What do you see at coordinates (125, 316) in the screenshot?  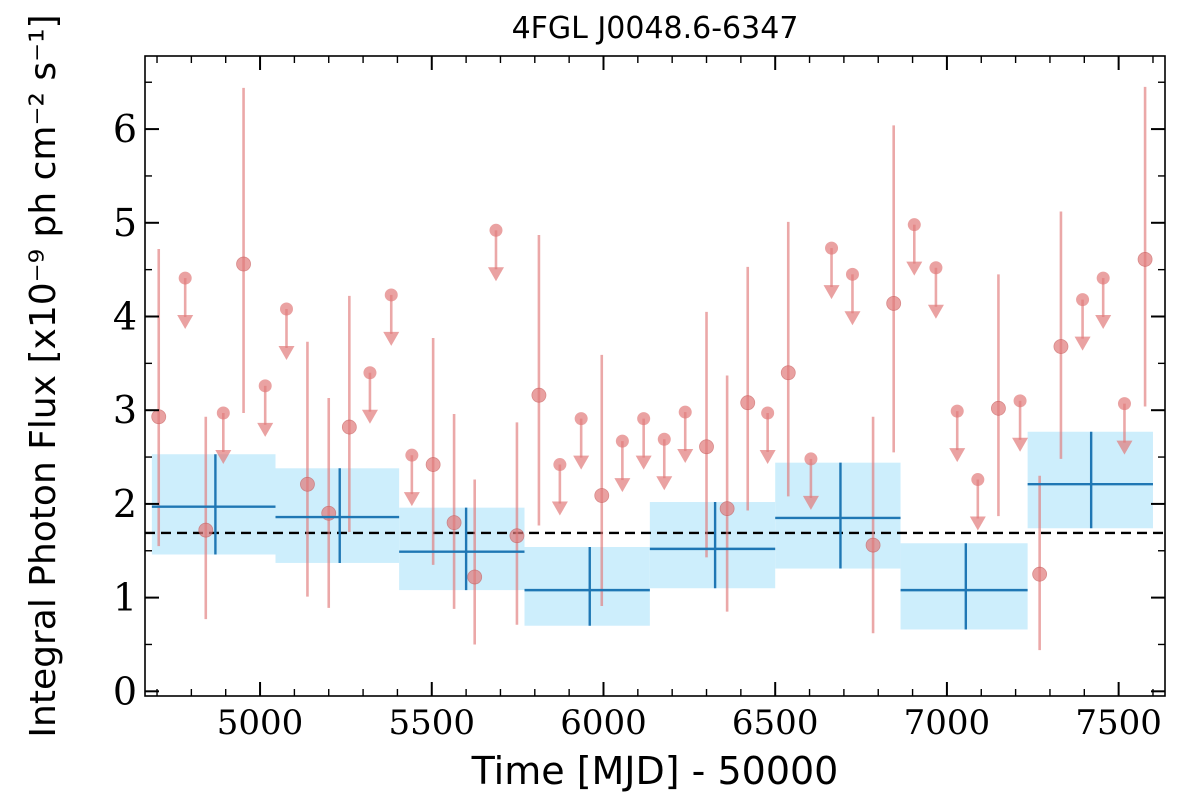 I see `y-tick-label: 4` at bounding box center [125, 316].